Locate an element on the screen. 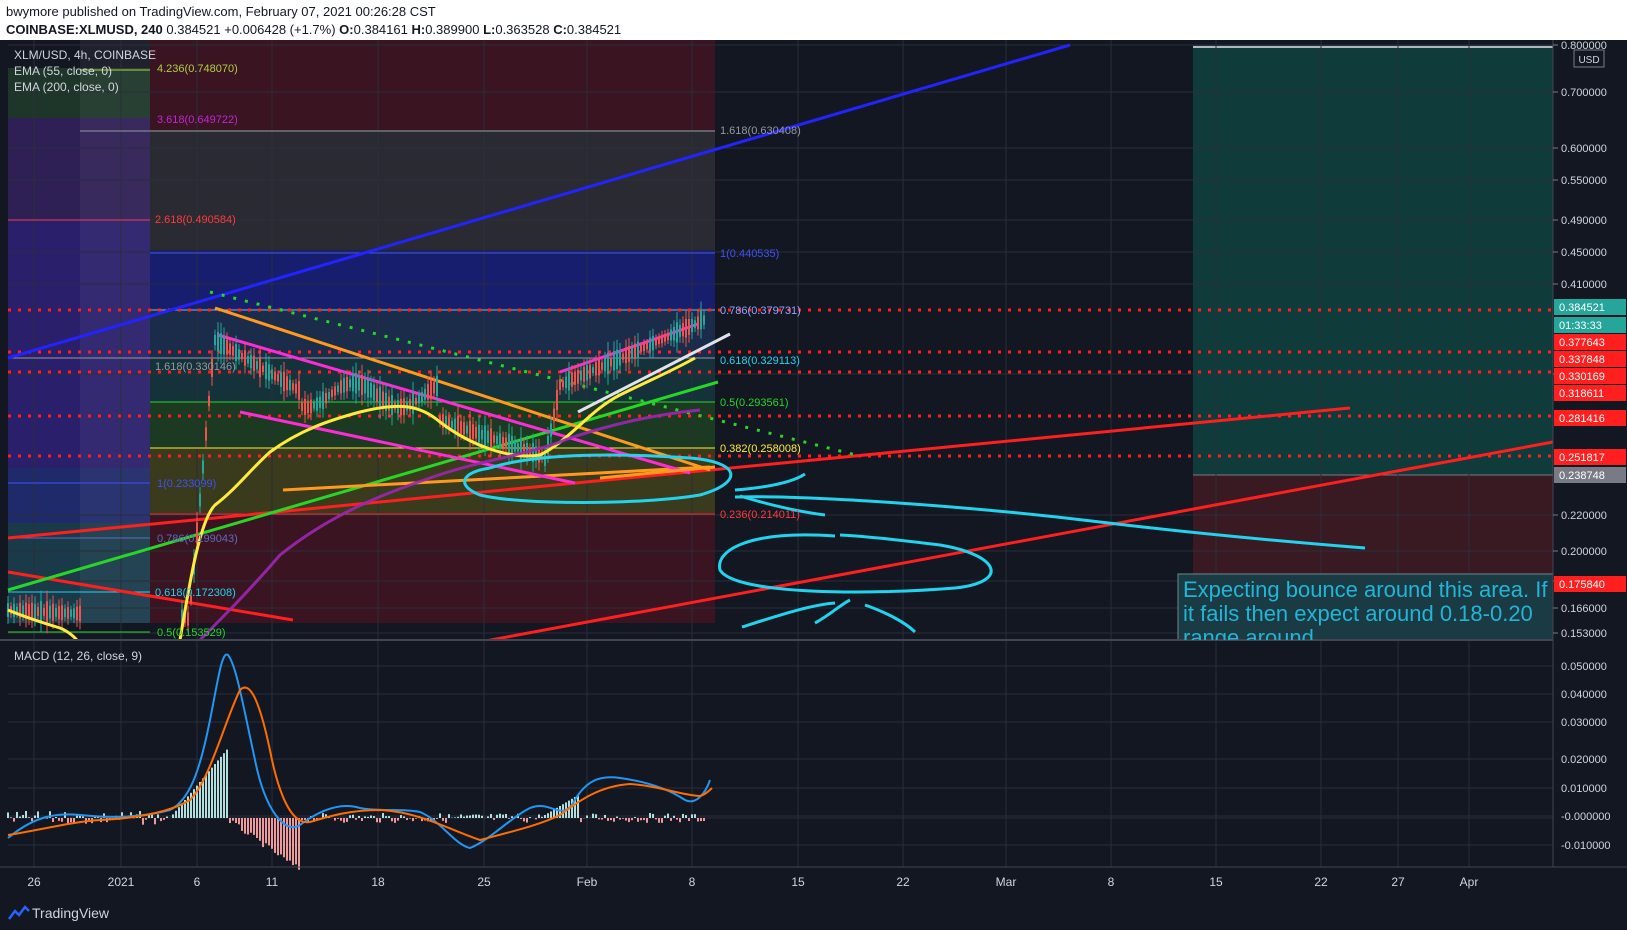 This screenshot has width=1627, height=930. fib-label: 0.618(0.172308) is located at coordinates (195, 593).